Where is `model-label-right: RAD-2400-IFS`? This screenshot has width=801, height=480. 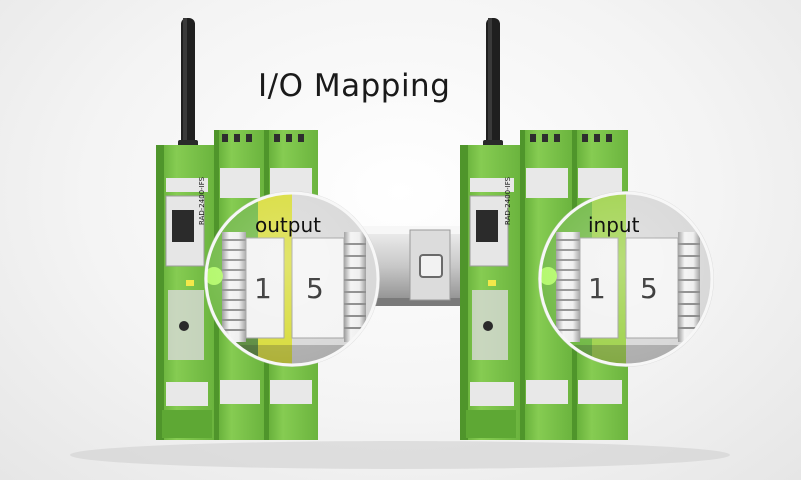
model-label-right: RAD-2400-IFS is located at coordinates (508, 200).